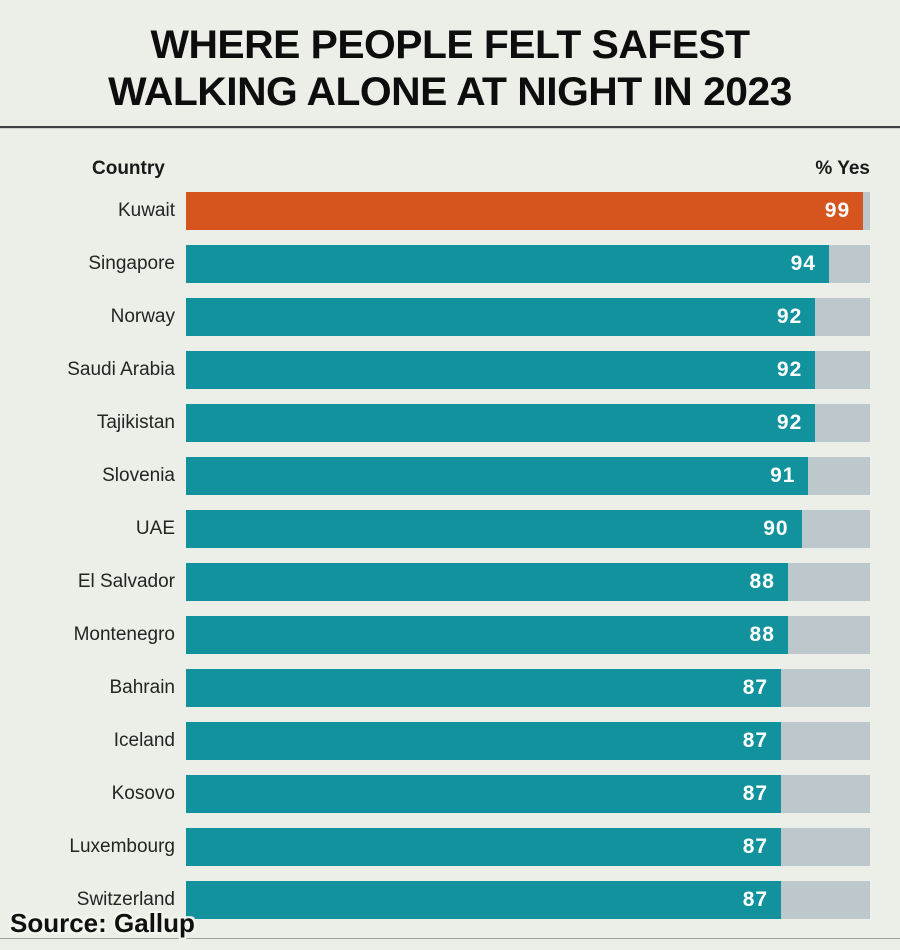 The height and width of the screenshot is (950, 900). What do you see at coordinates (494, 528) in the screenshot?
I see `bar: 90` at bounding box center [494, 528].